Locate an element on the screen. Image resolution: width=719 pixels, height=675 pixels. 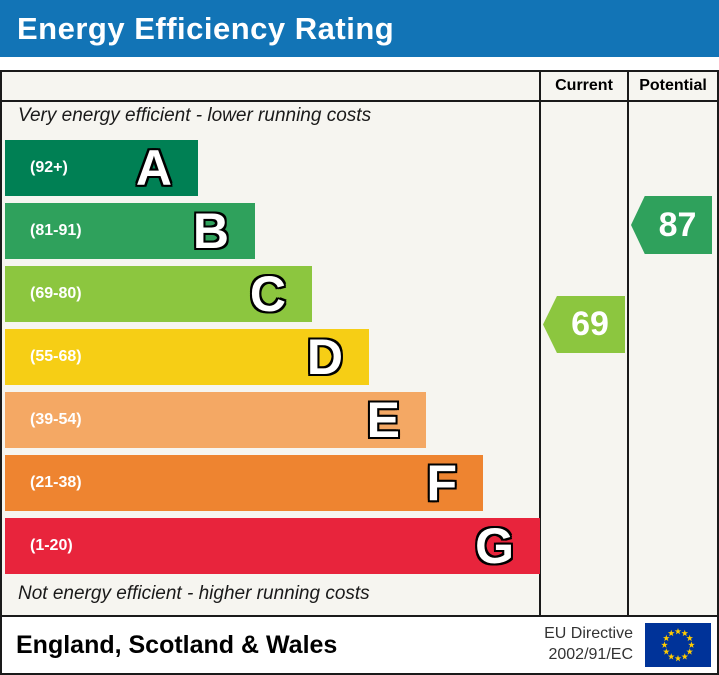
band-letter: E is located at coordinates (383, 420).